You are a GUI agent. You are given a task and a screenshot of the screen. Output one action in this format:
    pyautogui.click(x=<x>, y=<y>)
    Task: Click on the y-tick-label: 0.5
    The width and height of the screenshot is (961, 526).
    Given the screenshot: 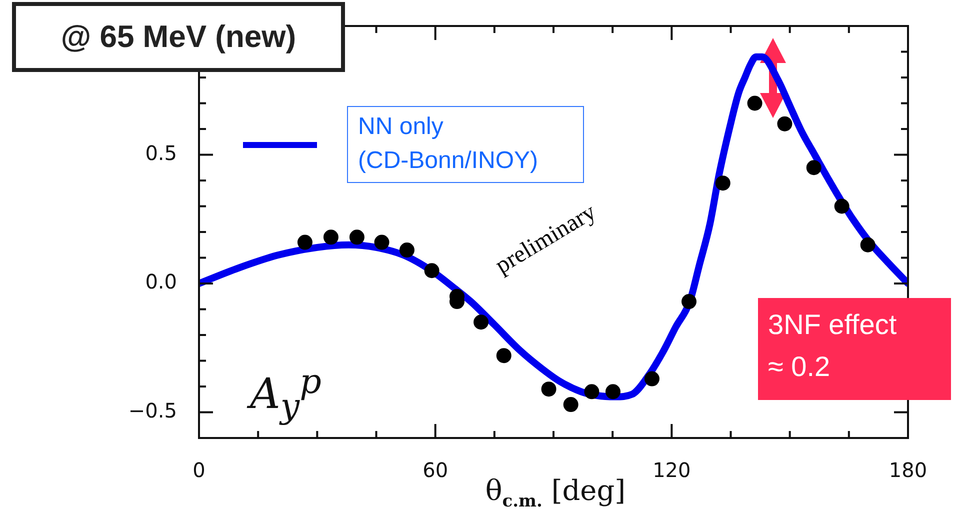 What is the action you would take?
    pyautogui.click(x=161, y=152)
    